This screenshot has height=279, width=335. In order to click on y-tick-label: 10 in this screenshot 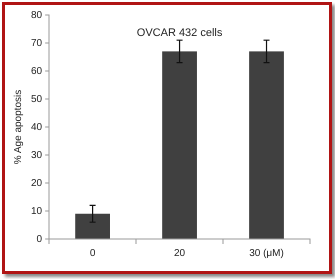, I will do `click(37, 211)`.